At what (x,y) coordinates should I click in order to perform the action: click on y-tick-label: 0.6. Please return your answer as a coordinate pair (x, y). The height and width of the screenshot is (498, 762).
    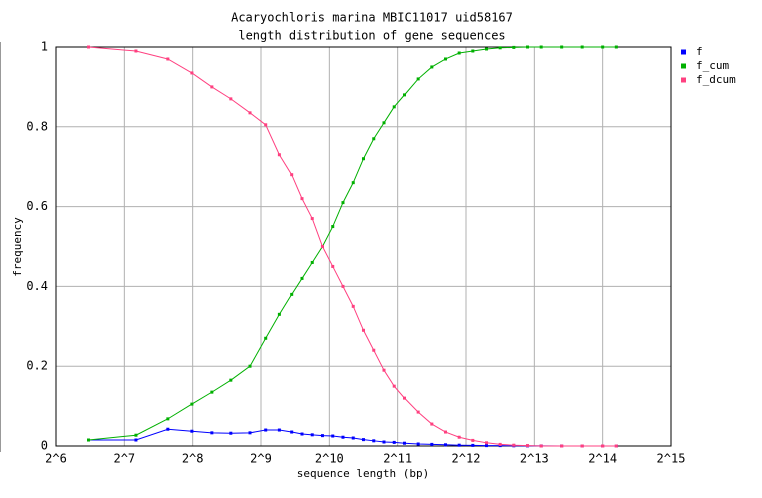
    Looking at the image, I should click on (37, 206).